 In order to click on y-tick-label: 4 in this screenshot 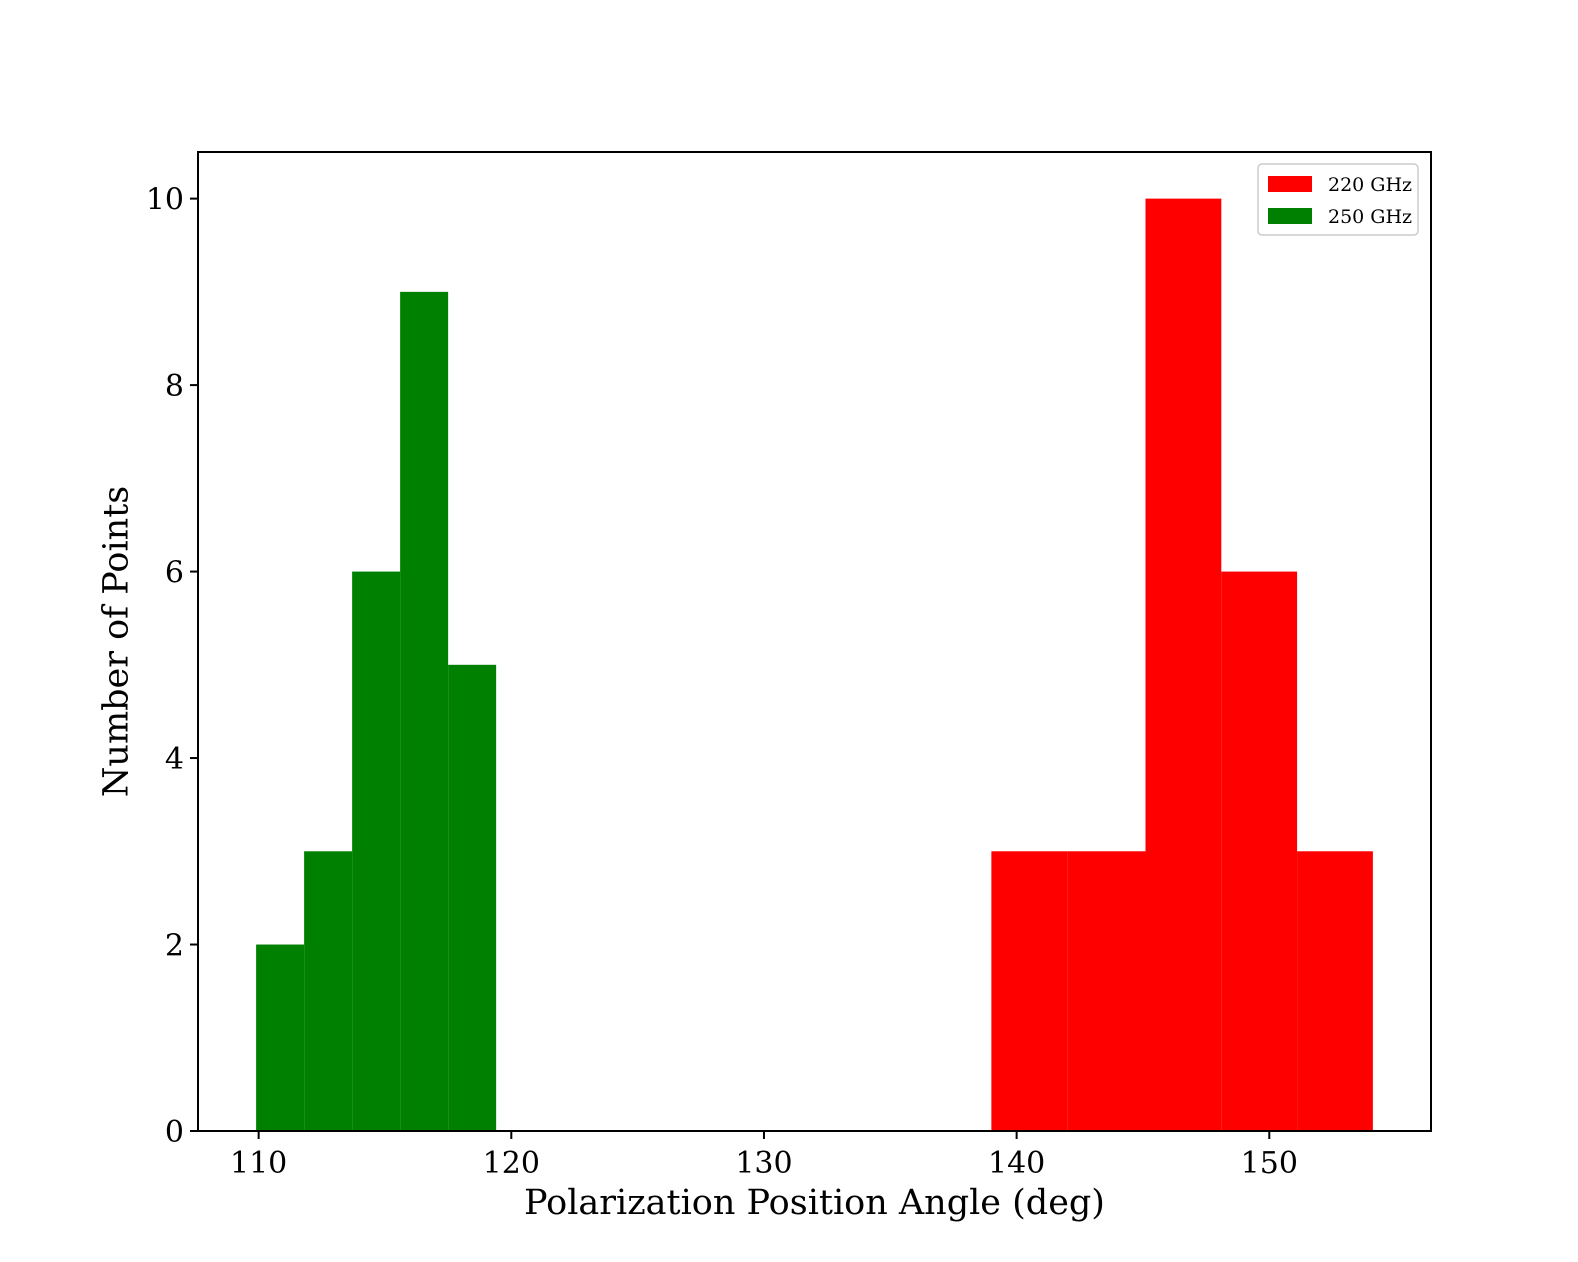, I will do `click(174, 759)`.